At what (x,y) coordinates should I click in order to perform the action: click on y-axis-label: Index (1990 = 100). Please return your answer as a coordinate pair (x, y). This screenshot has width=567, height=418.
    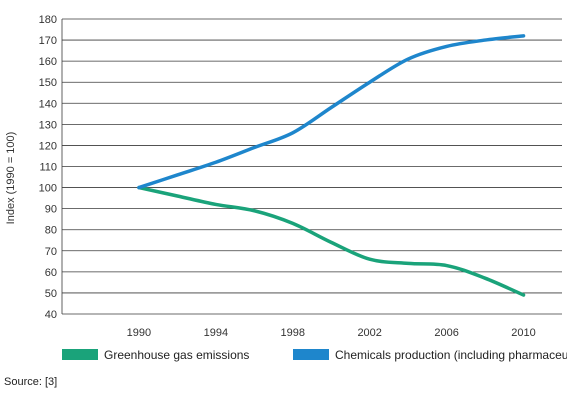
    Looking at the image, I should click on (11, 178).